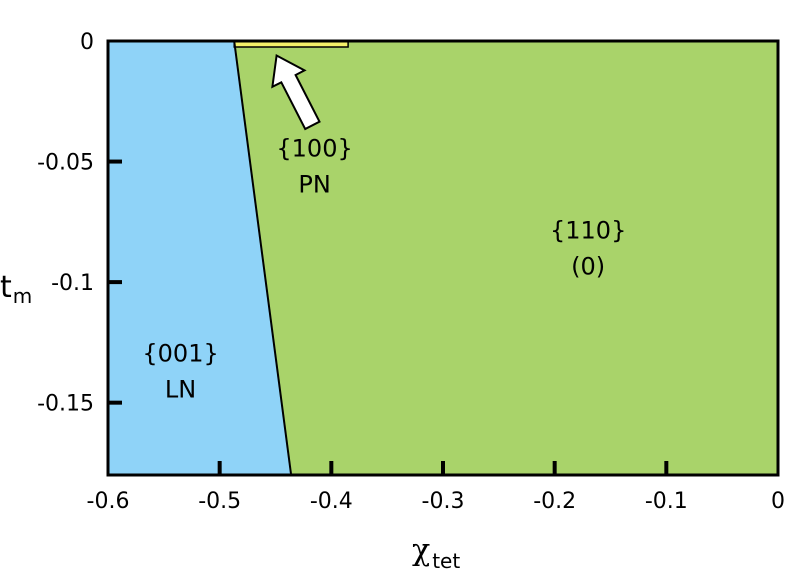 The width and height of the screenshot is (807, 570). What do you see at coordinates (588, 231) in the screenshot?
I see `region-label-line1: {110}` at bounding box center [588, 231].